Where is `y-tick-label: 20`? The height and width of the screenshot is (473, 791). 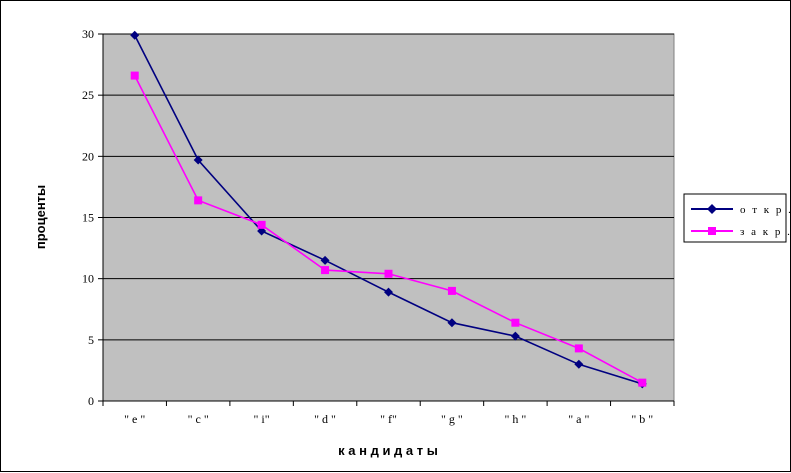 y-tick-label: 20 is located at coordinates (88, 156).